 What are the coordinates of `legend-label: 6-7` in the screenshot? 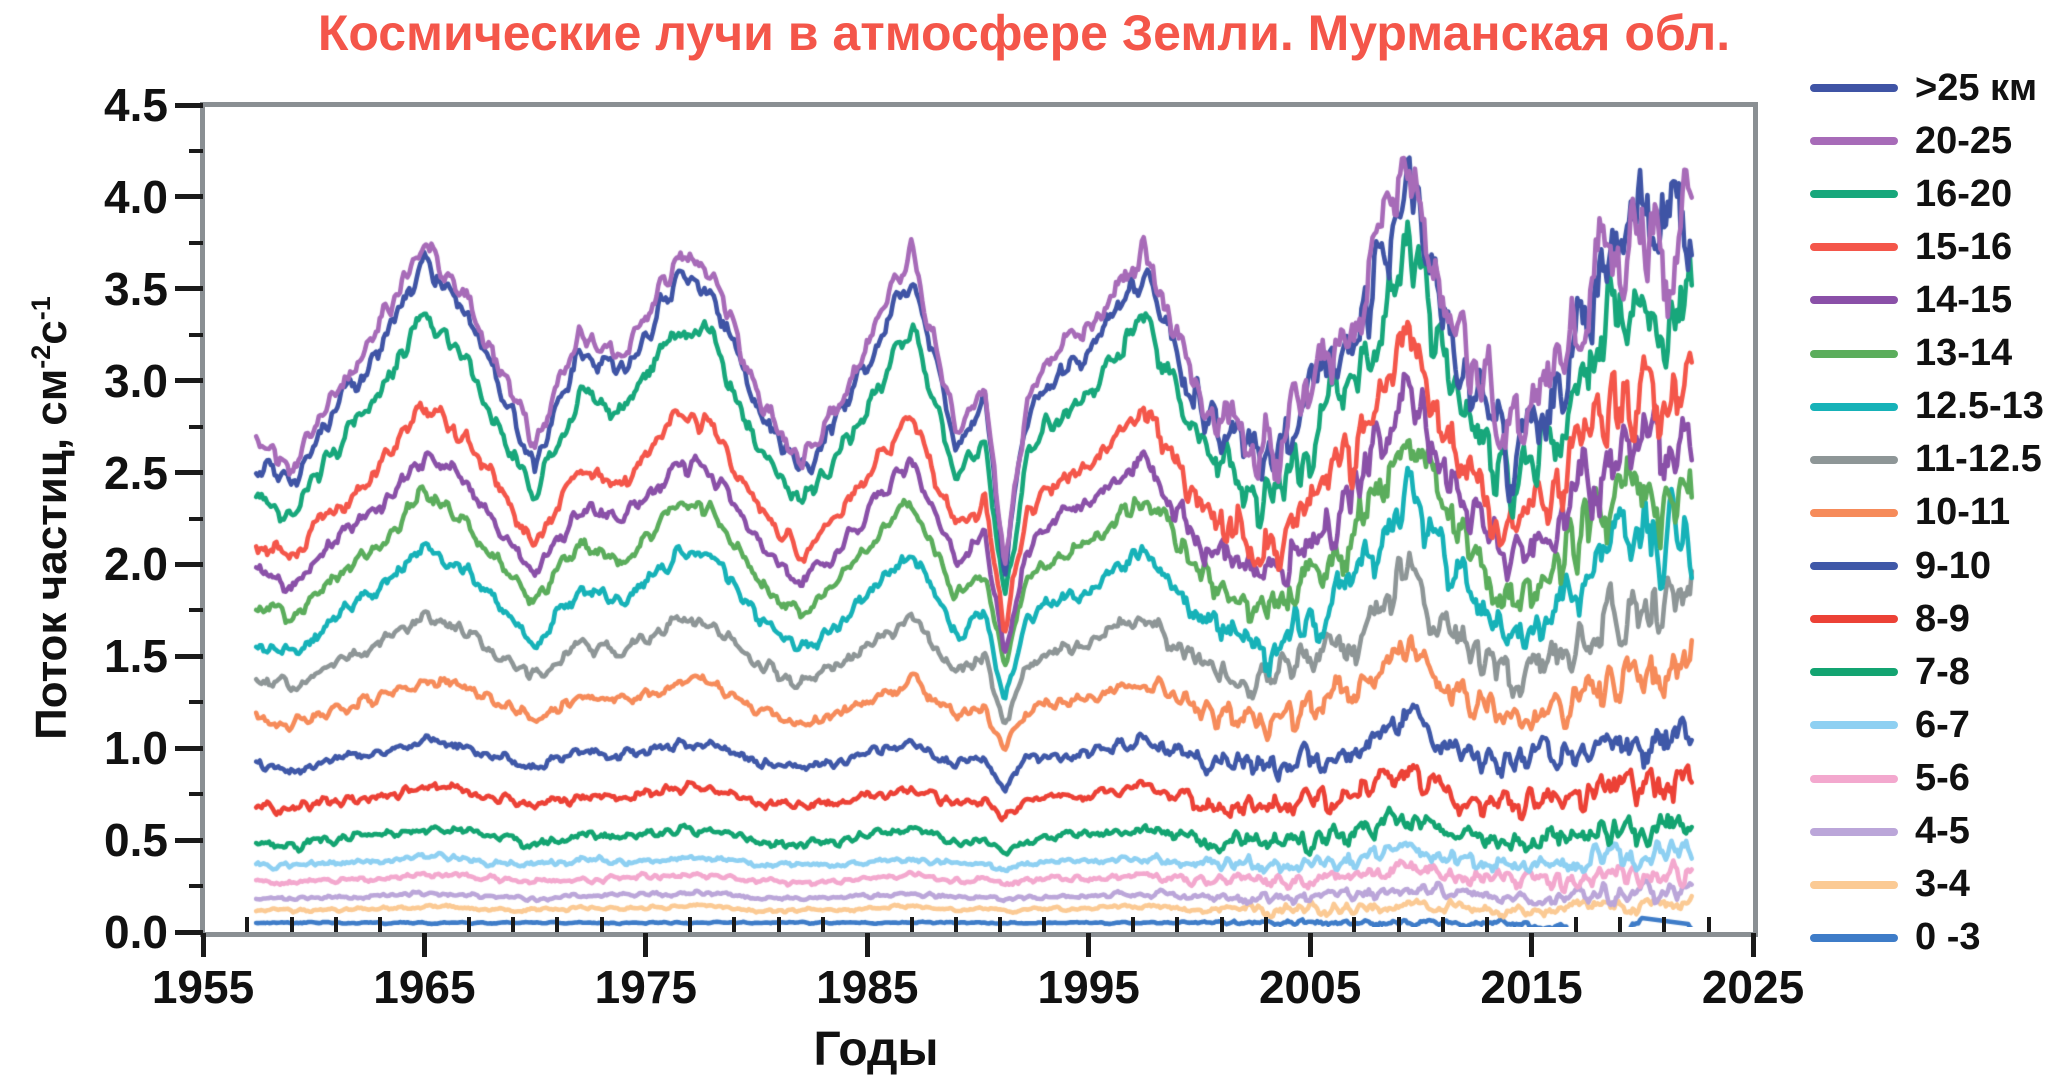 It's located at (1942, 724).